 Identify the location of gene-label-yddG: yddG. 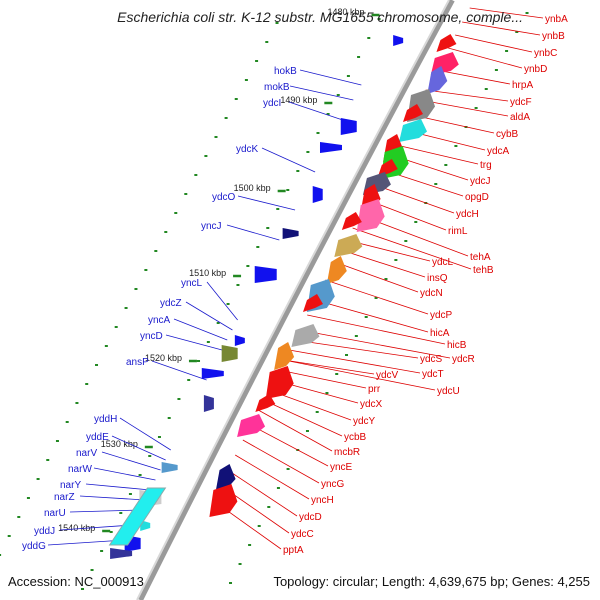
(34, 546).